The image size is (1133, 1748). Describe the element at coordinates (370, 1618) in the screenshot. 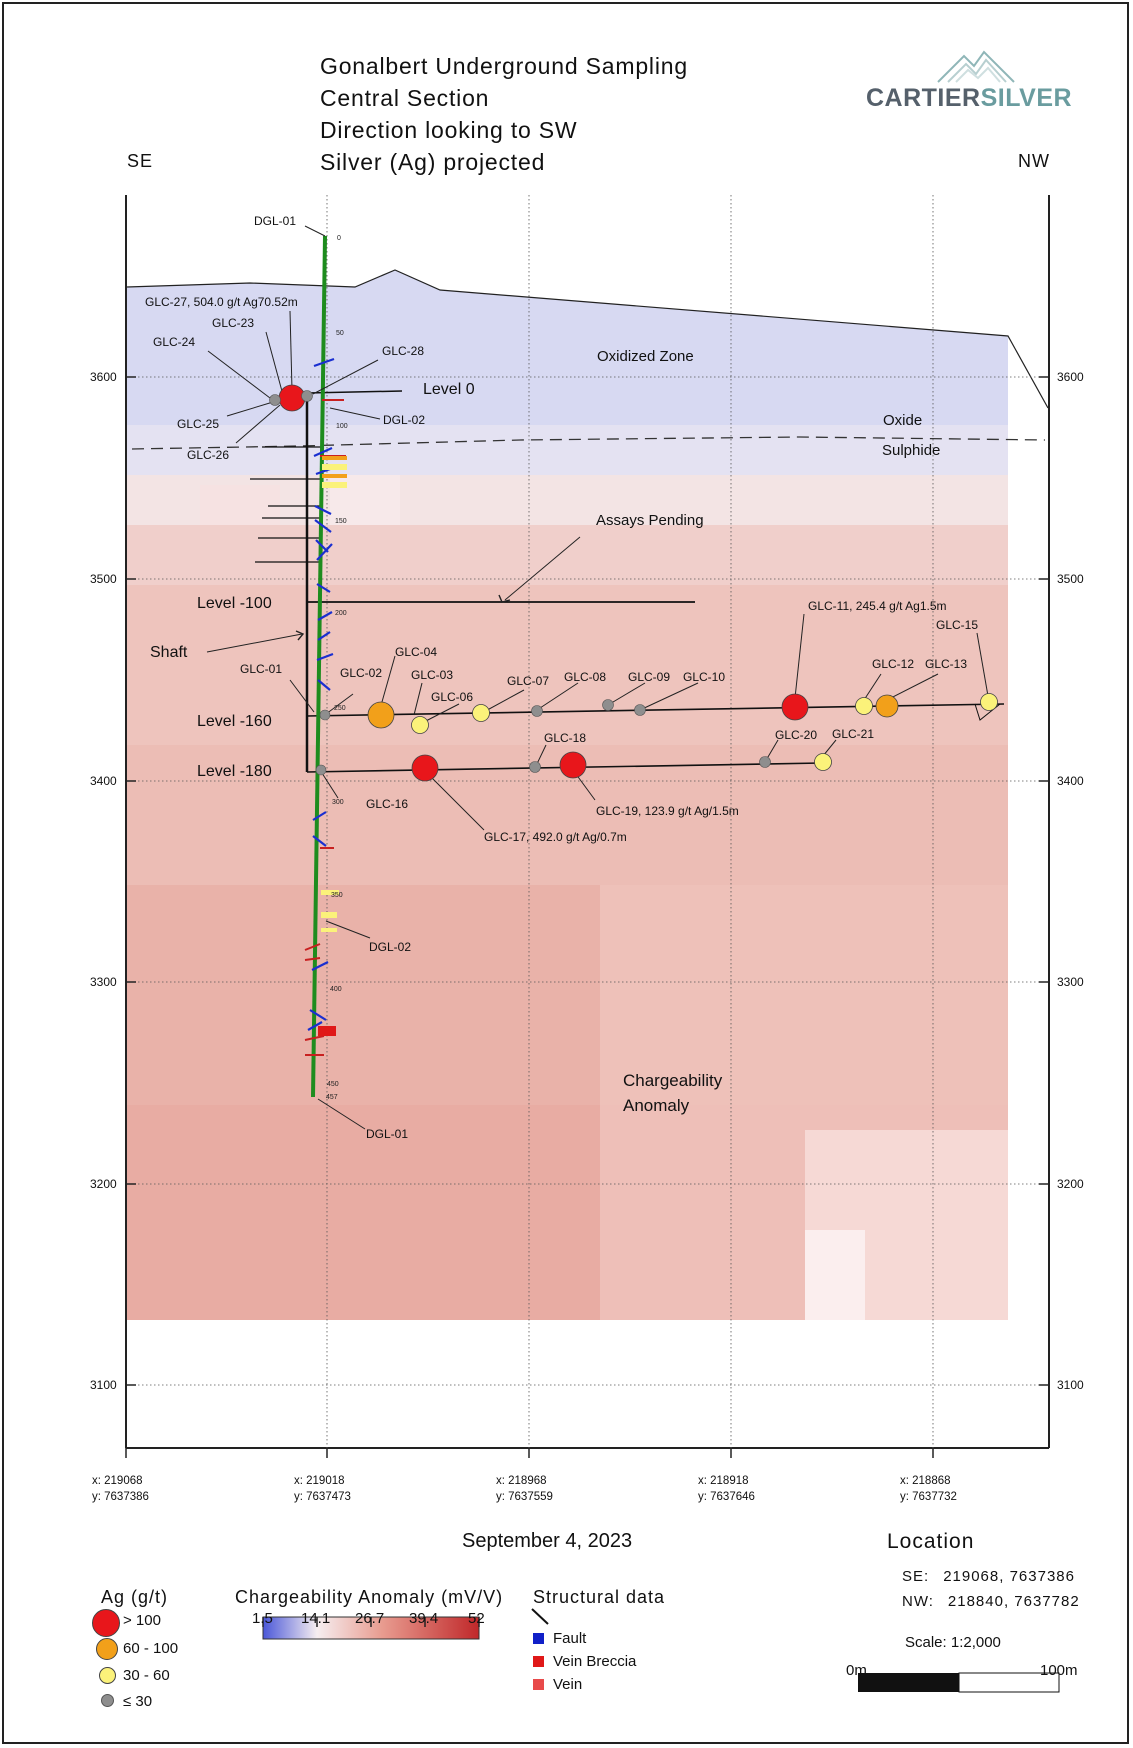

I see `colorbar-tick-label: 26.7` at that location.